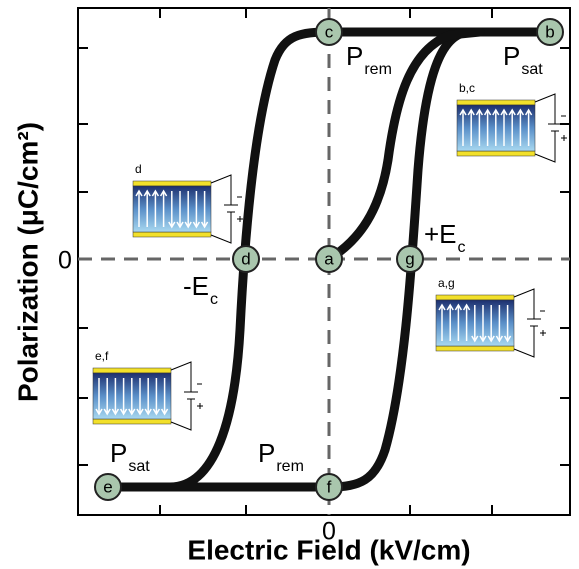  I want to click on x-zero: 0, so click(329, 532).